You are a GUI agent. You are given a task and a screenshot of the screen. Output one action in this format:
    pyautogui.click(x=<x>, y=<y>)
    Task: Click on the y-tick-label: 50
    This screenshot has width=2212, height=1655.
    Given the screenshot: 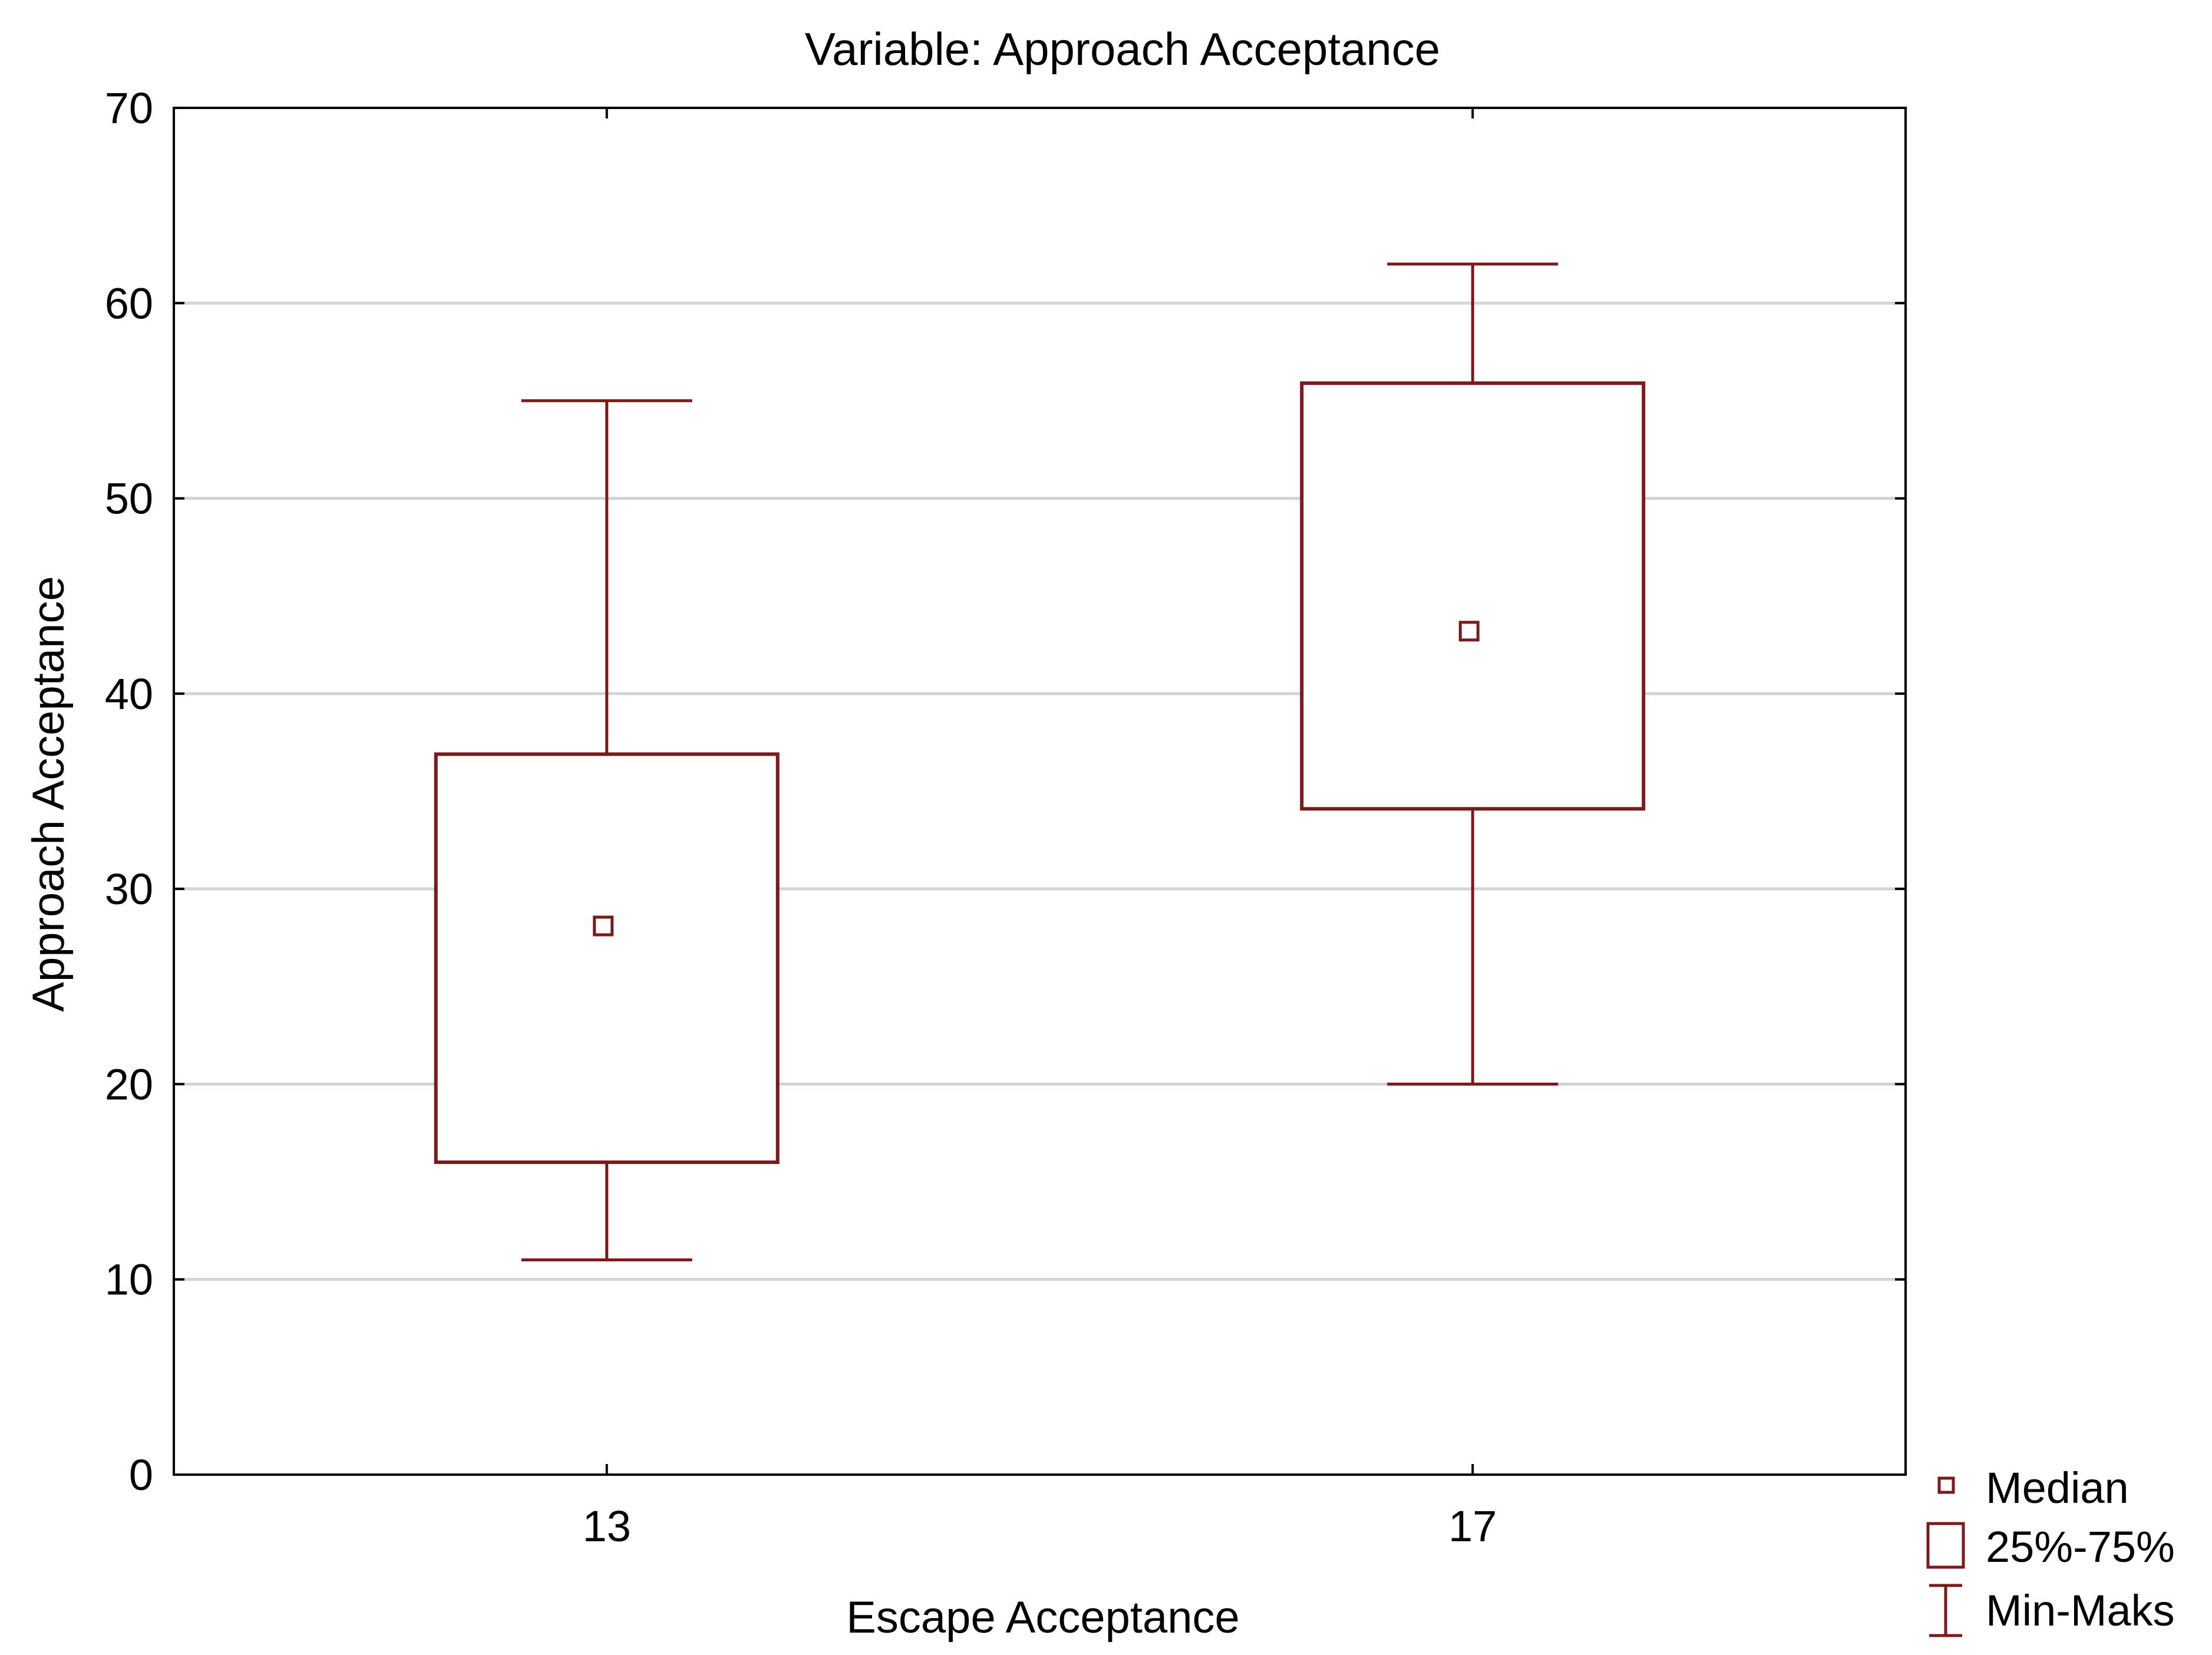 What is the action you would take?
    pyautogui.click(x=129, y=498)
    